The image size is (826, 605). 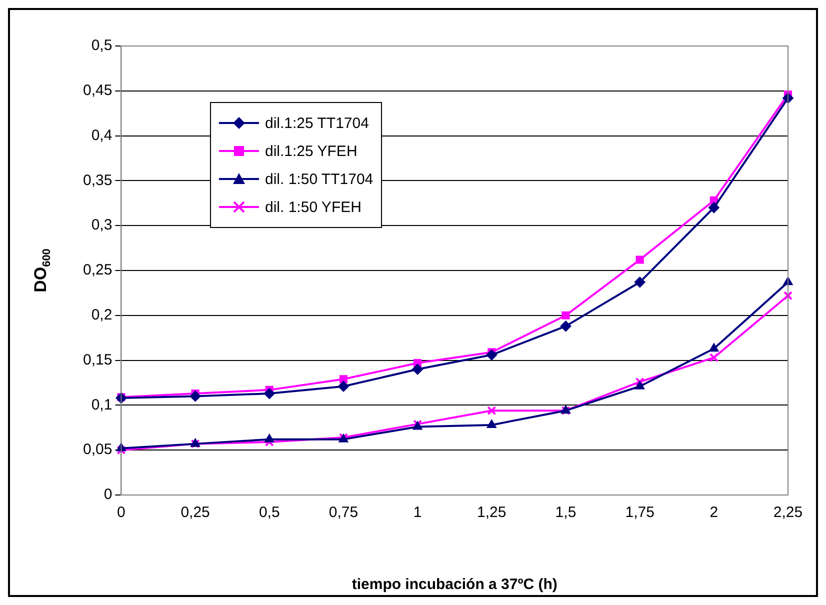 What do you see at coordinates (97, 449) in the screenshot?
I see `y-tick-label: 0,05` at bounding box center [97, 449].